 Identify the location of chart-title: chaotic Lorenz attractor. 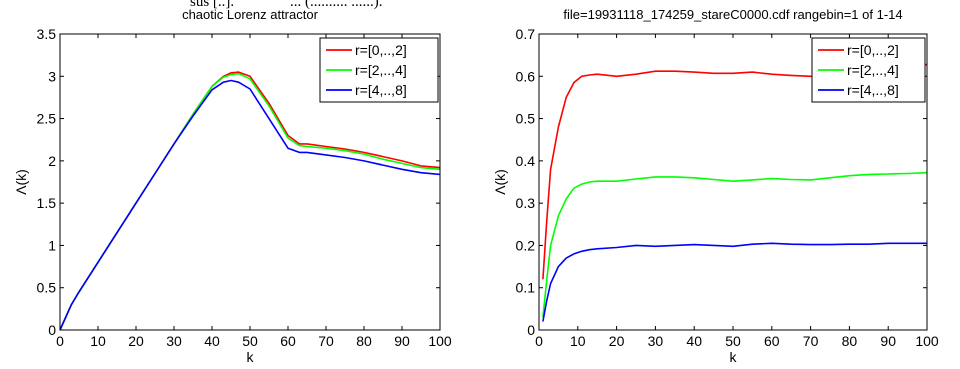
(250, 14).